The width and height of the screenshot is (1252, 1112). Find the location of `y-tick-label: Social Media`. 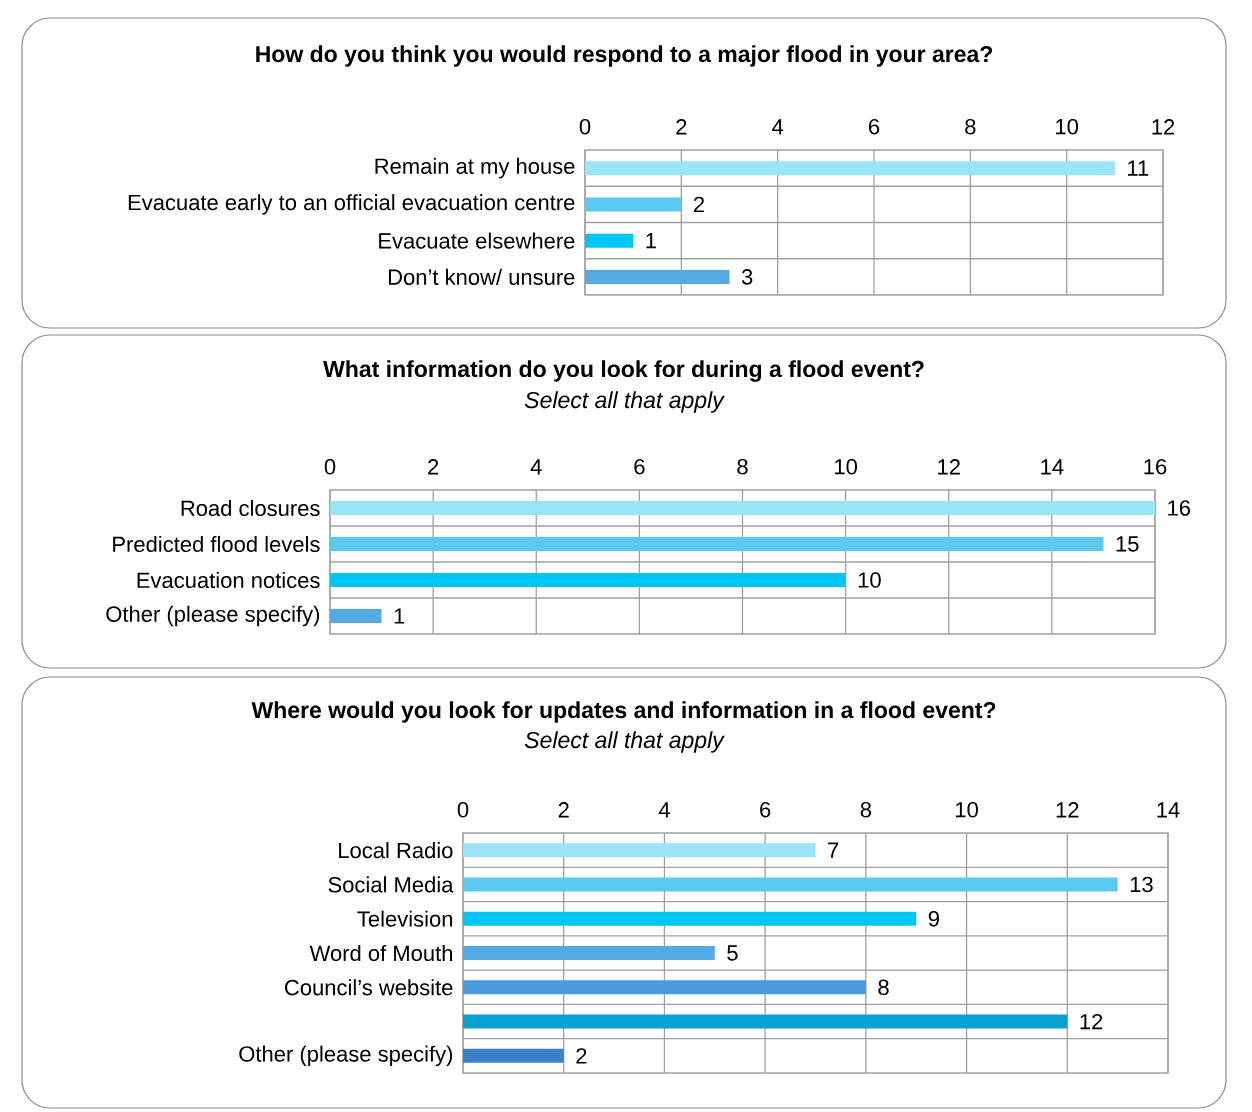

y-tick-label: Social Media is located at coordinates (391, 884).